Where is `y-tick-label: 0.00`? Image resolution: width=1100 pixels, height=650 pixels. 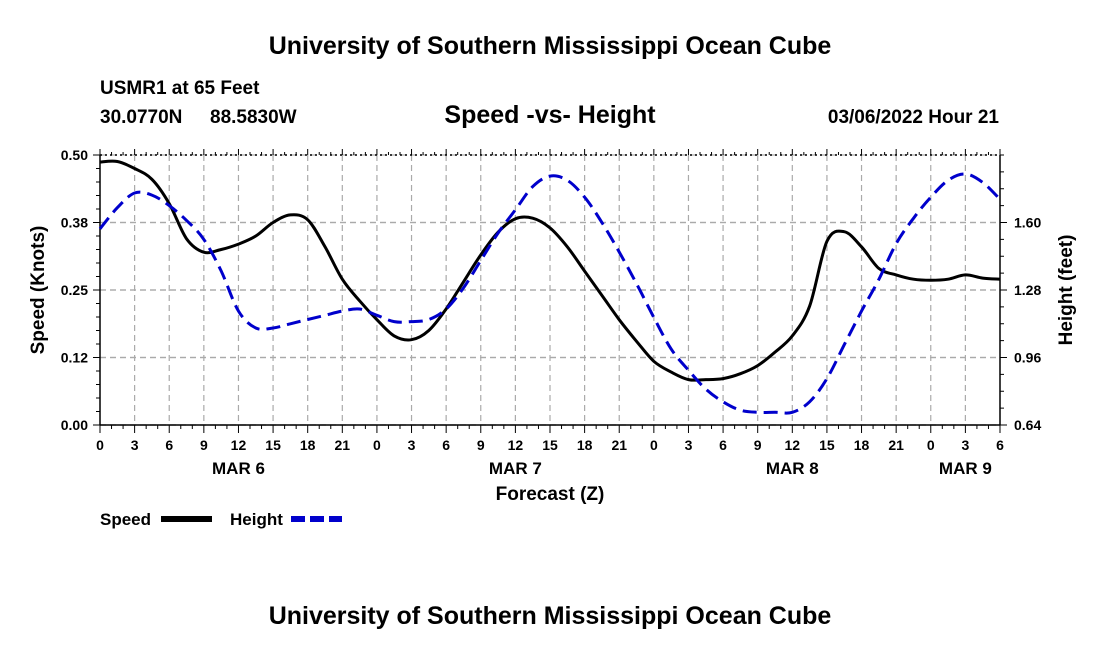
y-tick-label: 0.00 is located at coordinates (74, 425).